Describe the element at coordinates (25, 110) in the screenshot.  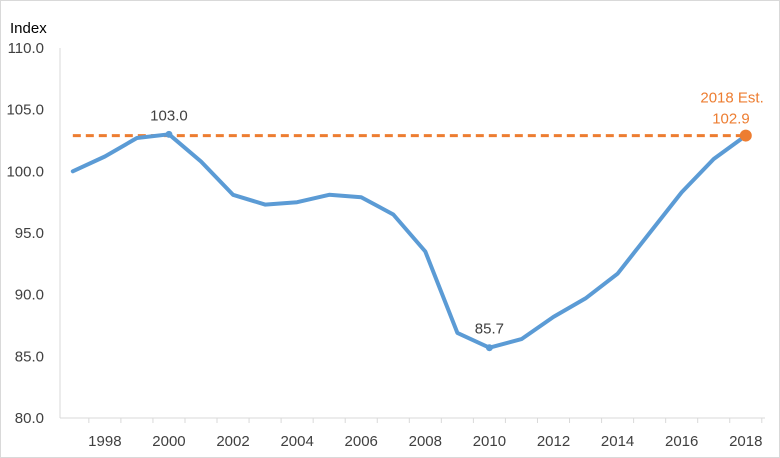
I see `y-tick-label: 105.0` at that location.